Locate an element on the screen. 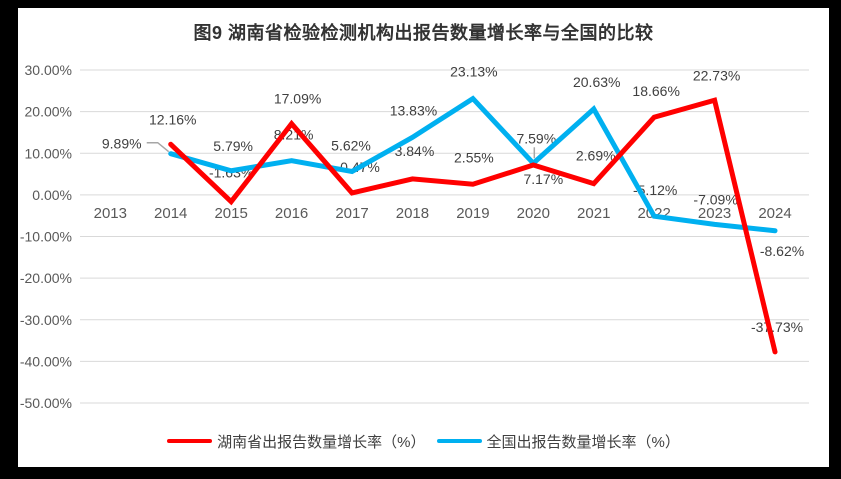 The image size is (841, 479). data-label: 7.17% is located at coordinates (543, 179).